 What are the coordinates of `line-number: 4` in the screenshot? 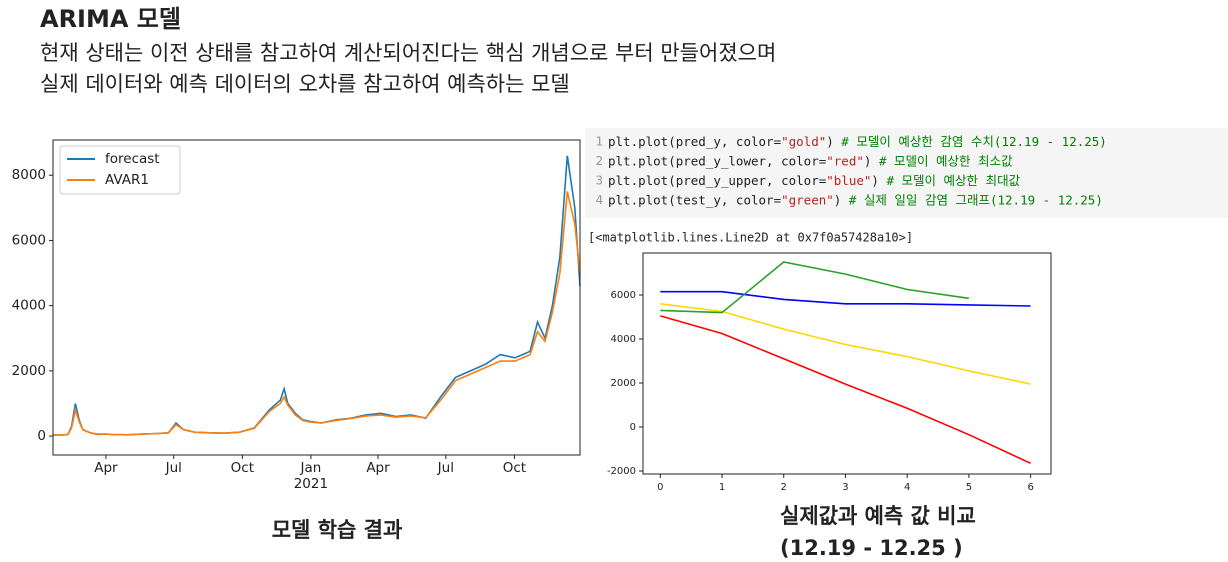 It's located at (599, 199).